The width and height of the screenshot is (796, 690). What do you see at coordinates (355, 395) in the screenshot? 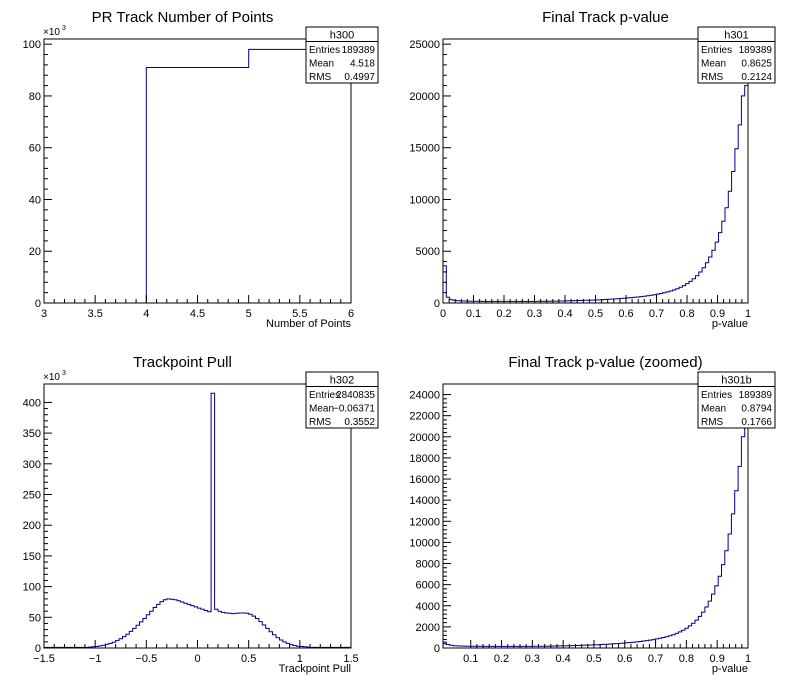
I see `stats-value: 2840835` at bounding box center [355, 395].